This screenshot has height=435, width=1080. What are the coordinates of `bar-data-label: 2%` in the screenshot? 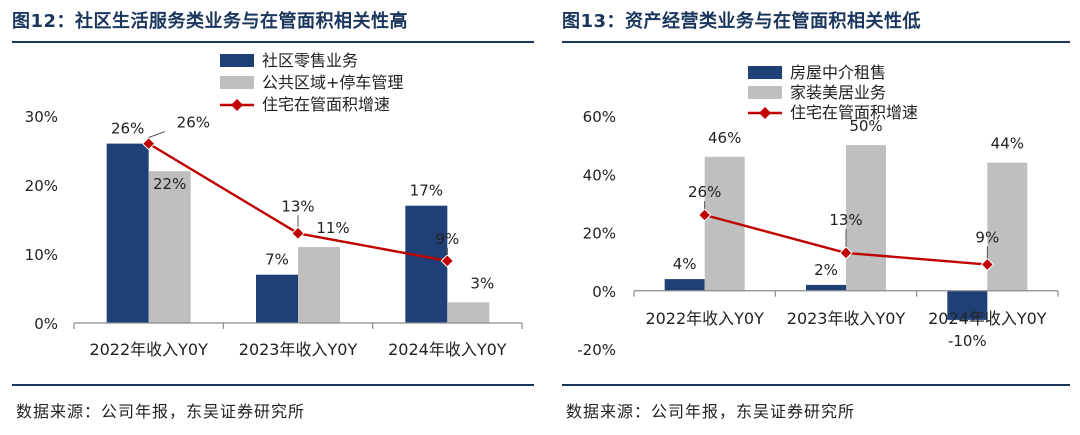 It's located at (826, 270).